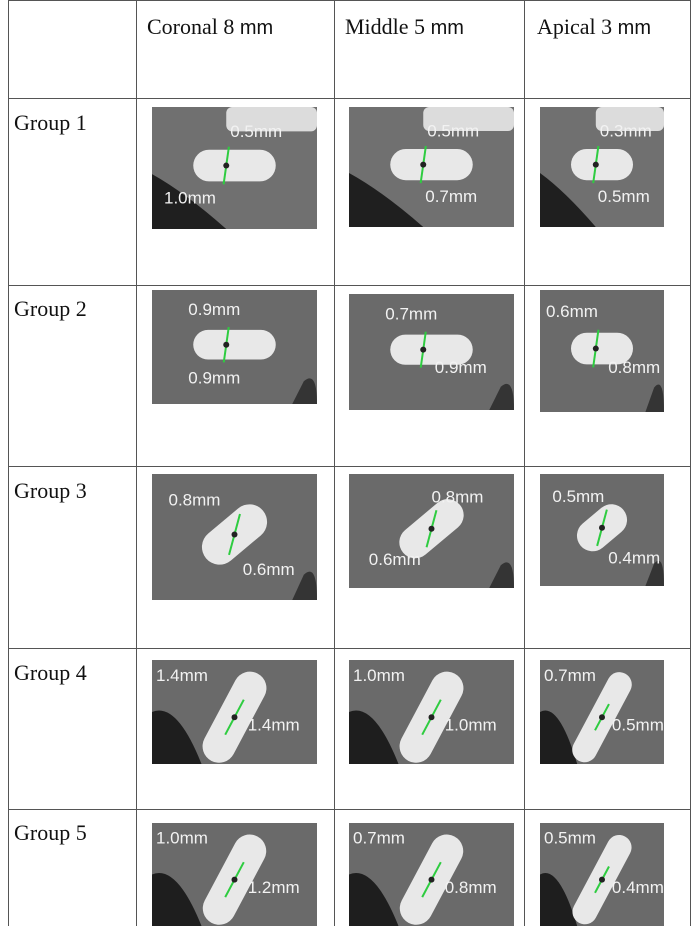  I want to click on ct-scan-image: 0.7mm 0.8mm, so click(431, 874).